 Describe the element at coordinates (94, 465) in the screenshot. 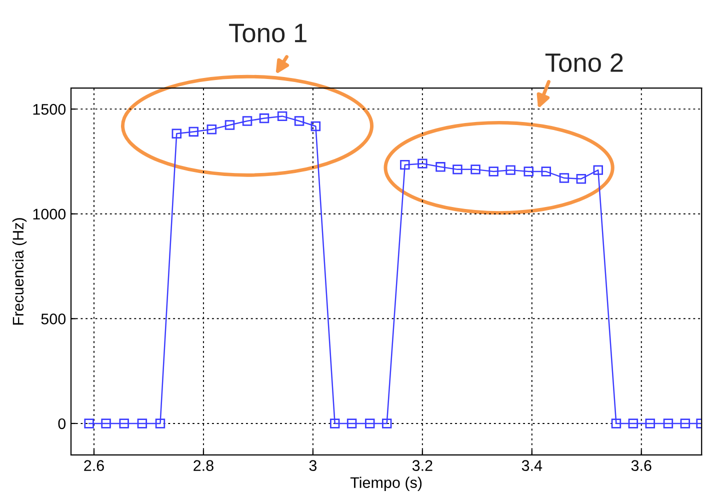

I see `x-tick-label: 2.6` at that location.